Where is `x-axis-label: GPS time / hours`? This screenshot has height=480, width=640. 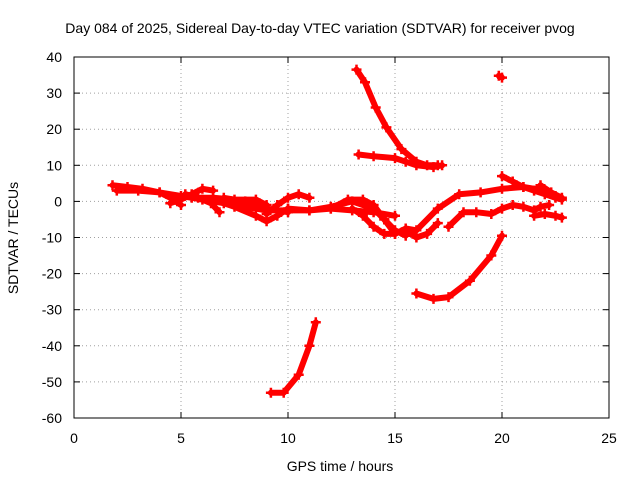 x-axis-label: GPS time / hours is located at coordinates (340, 466).